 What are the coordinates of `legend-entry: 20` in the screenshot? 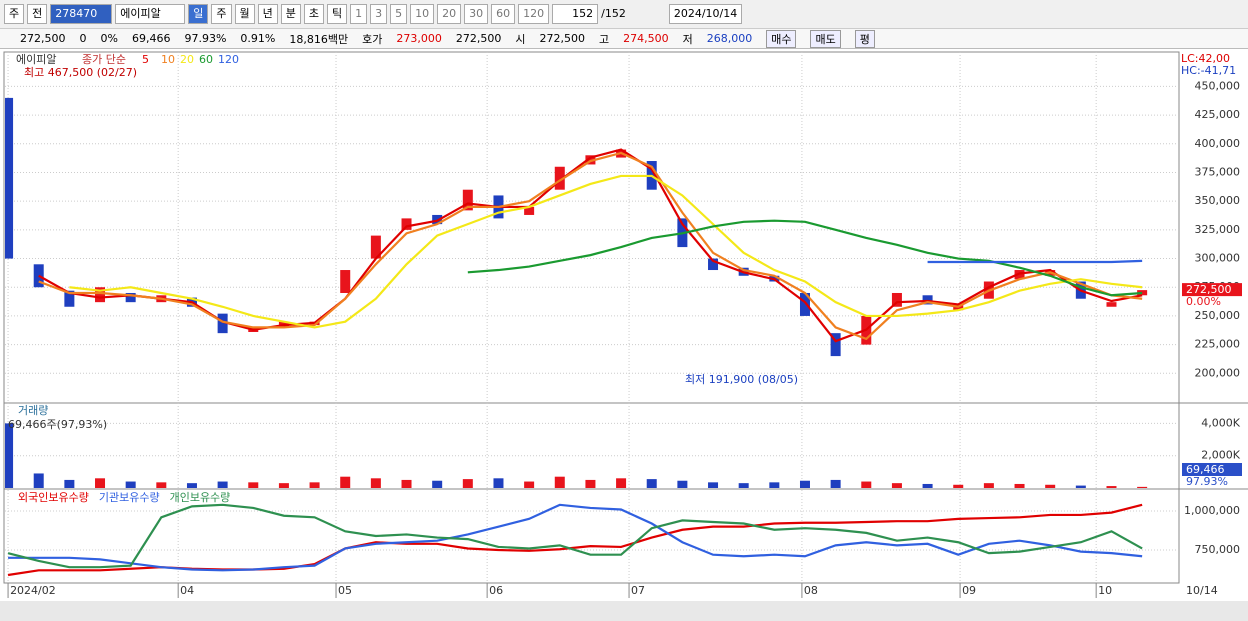 It's located at (187, 59).